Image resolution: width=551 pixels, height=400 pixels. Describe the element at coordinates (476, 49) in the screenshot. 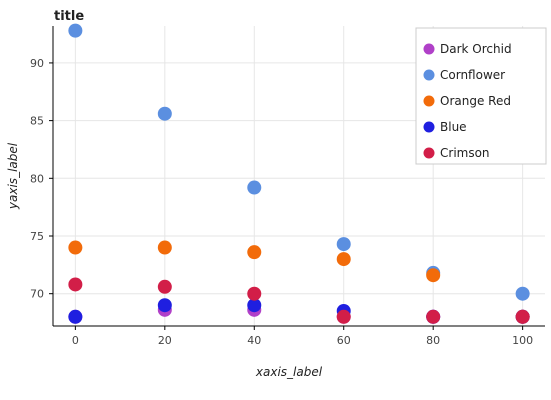

I see `legend-label-0: Dark Orchid` at that location.